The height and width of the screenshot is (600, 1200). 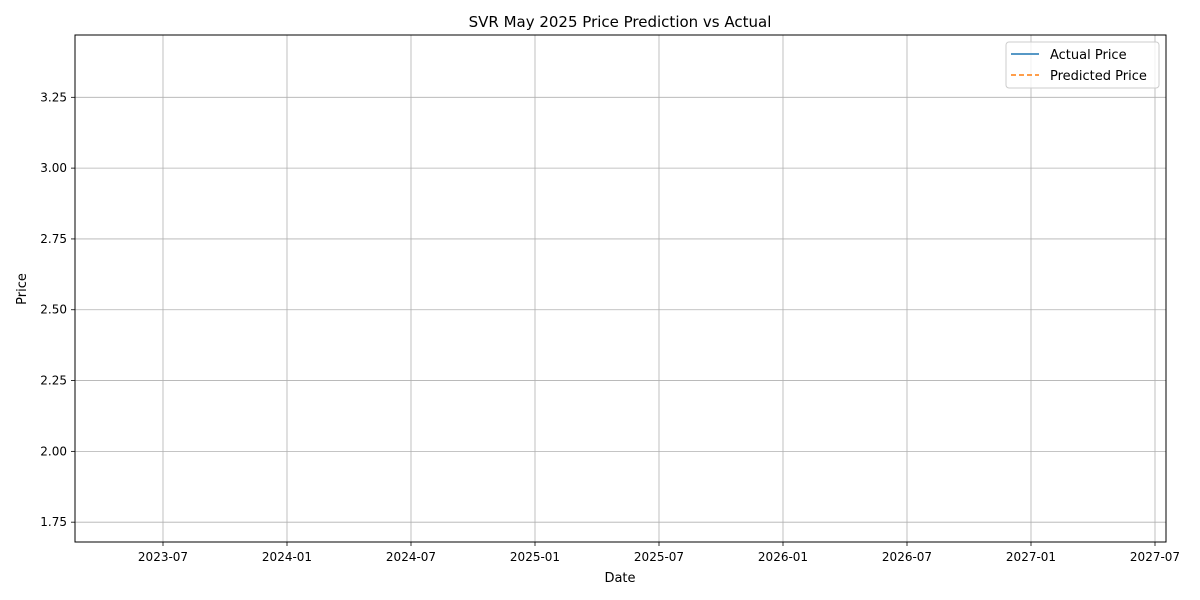 I want to click on legend-label-actual-price: Actual Price, so click(x=1088, y=55).